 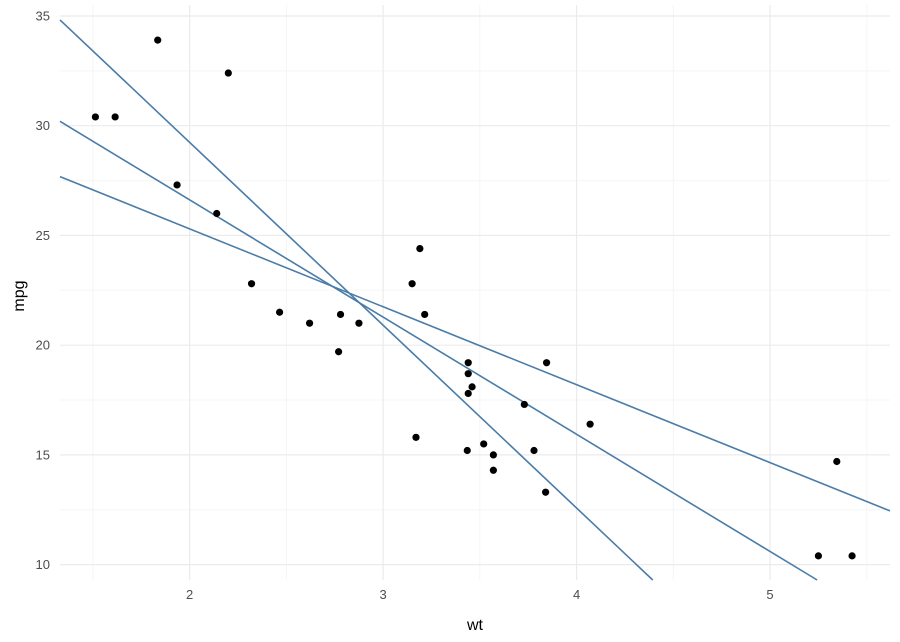 What do you see at coordinates (382, 594) in the screenshot?
I see `x-tick-label: 3` at bounding box center [382, 594].